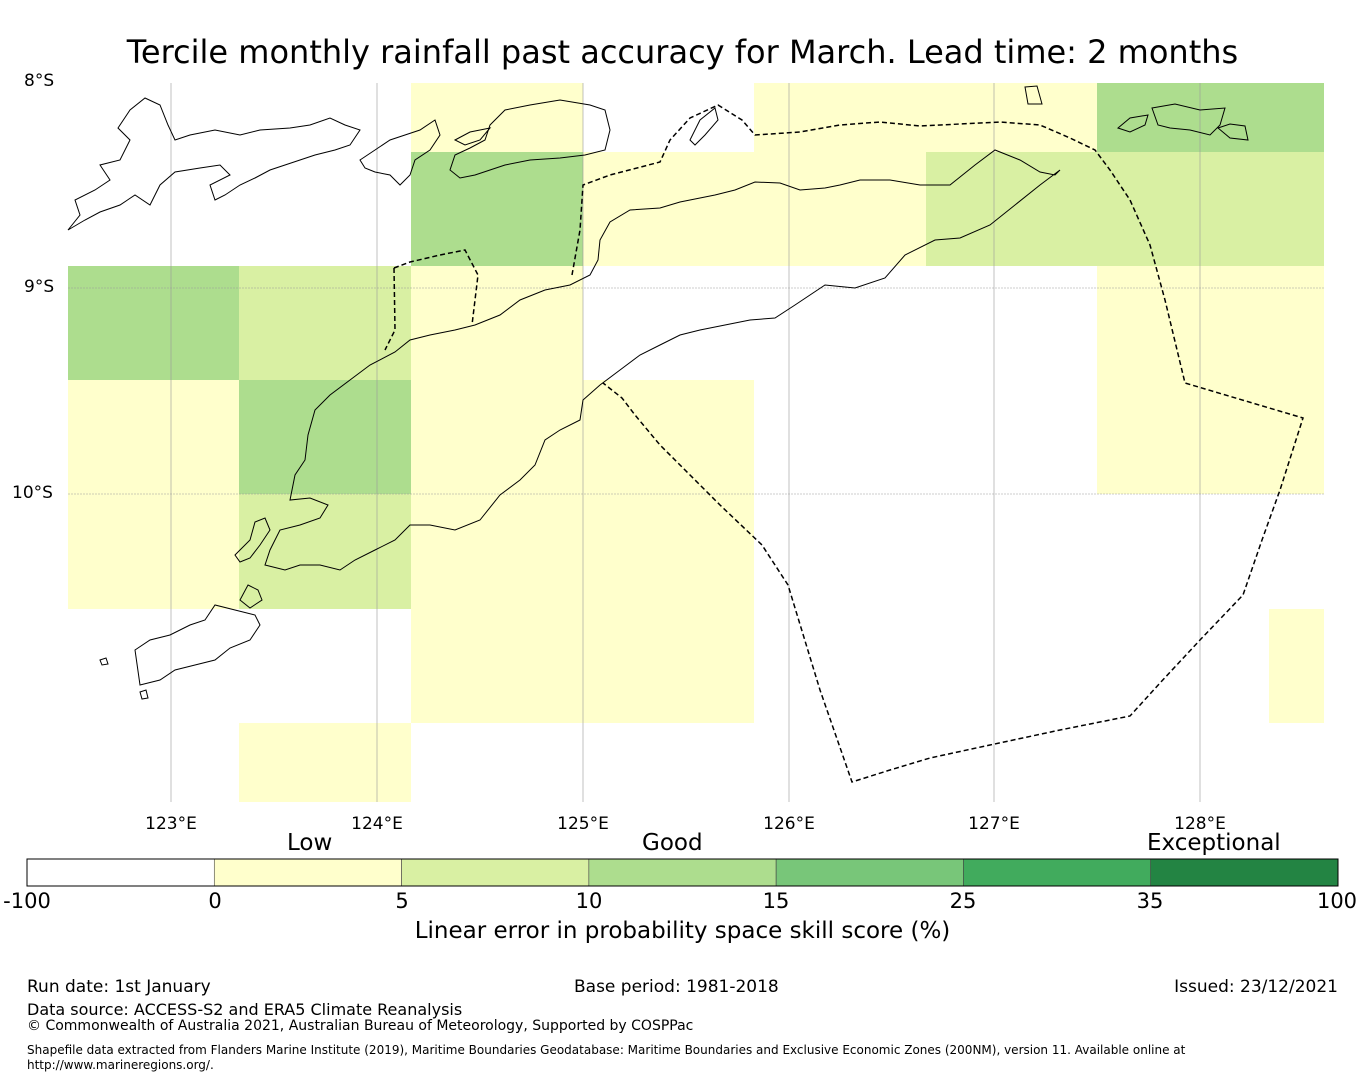 The width and height of the screenshot is (1365, 1080). I want to click on colorbar-tick: 15, so click(776, 901).